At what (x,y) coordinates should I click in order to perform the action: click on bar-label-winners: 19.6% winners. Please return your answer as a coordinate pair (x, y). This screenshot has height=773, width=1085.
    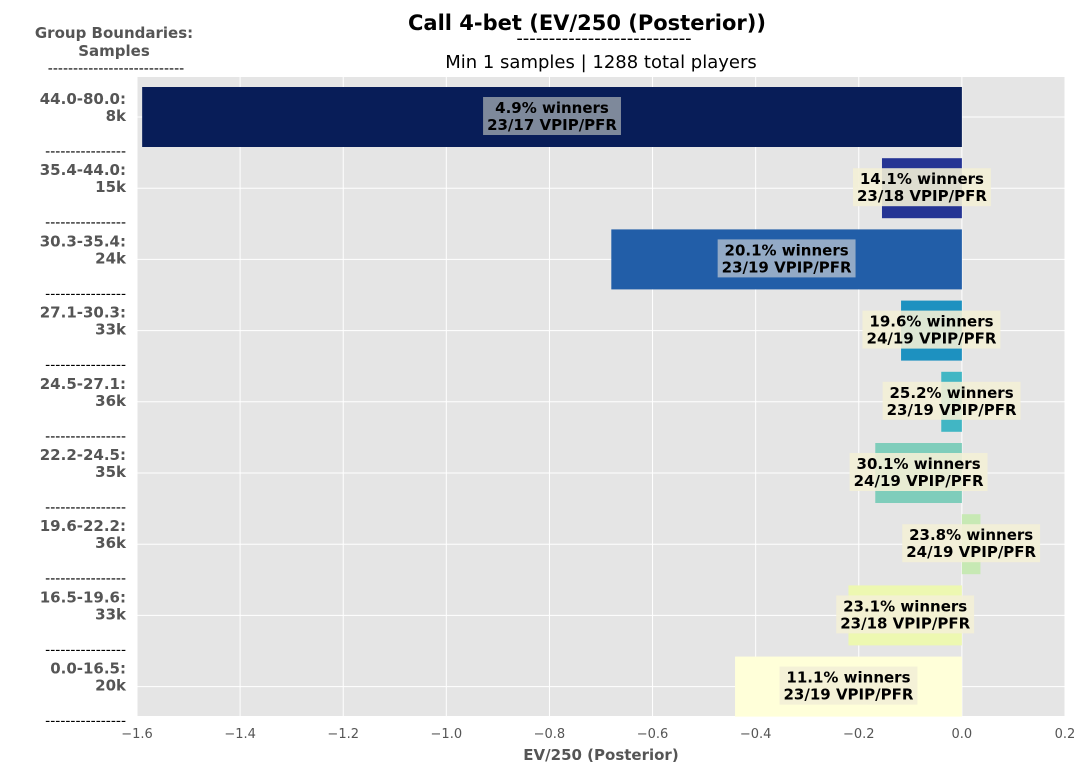
    Looking at the image, I should click on (931, 322).